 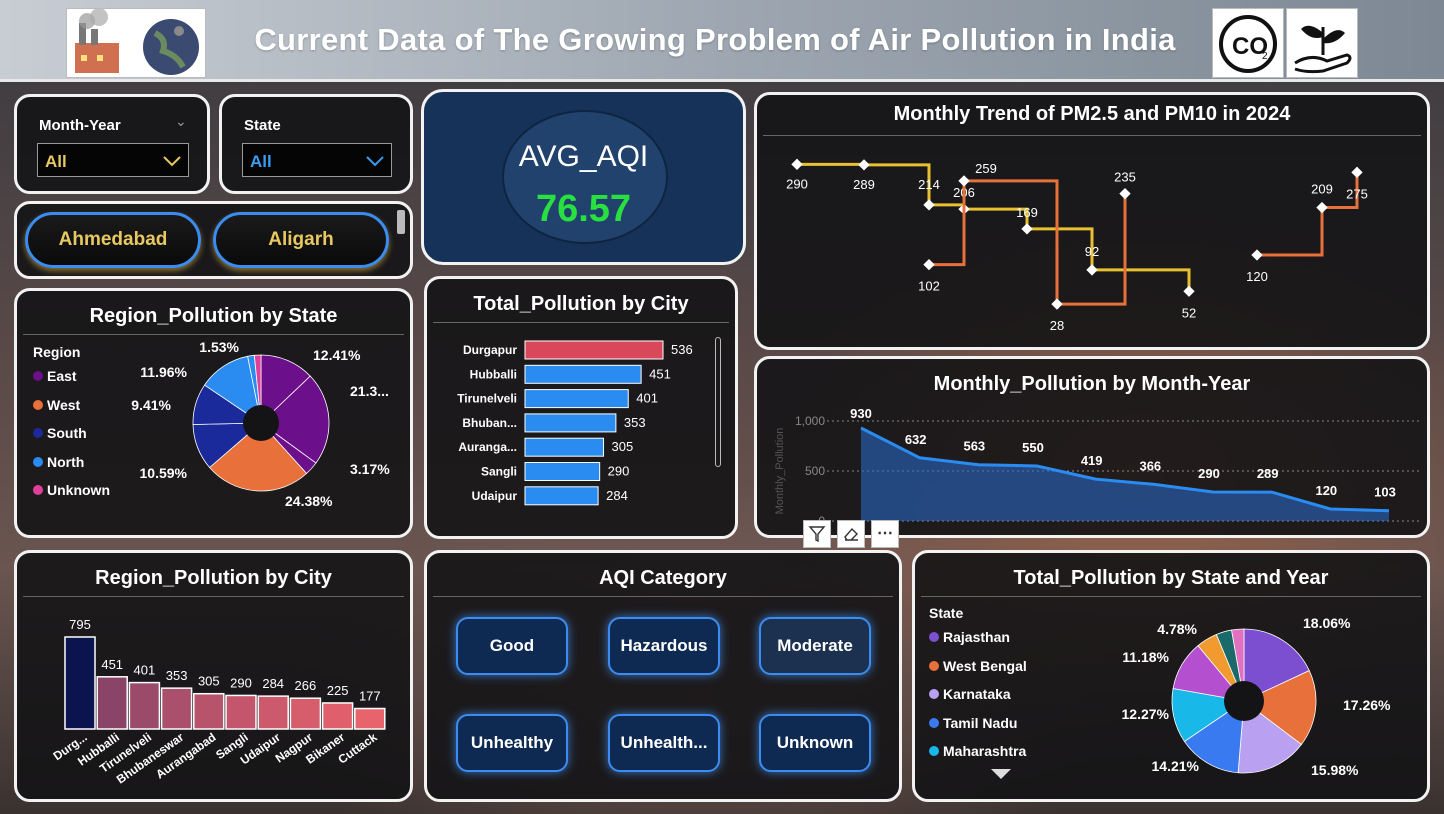 What do you see at coordinates (301, 240) in the screenshot?
I see `city-button-aligarh: Aligarh` at bounding box center [301, 240].